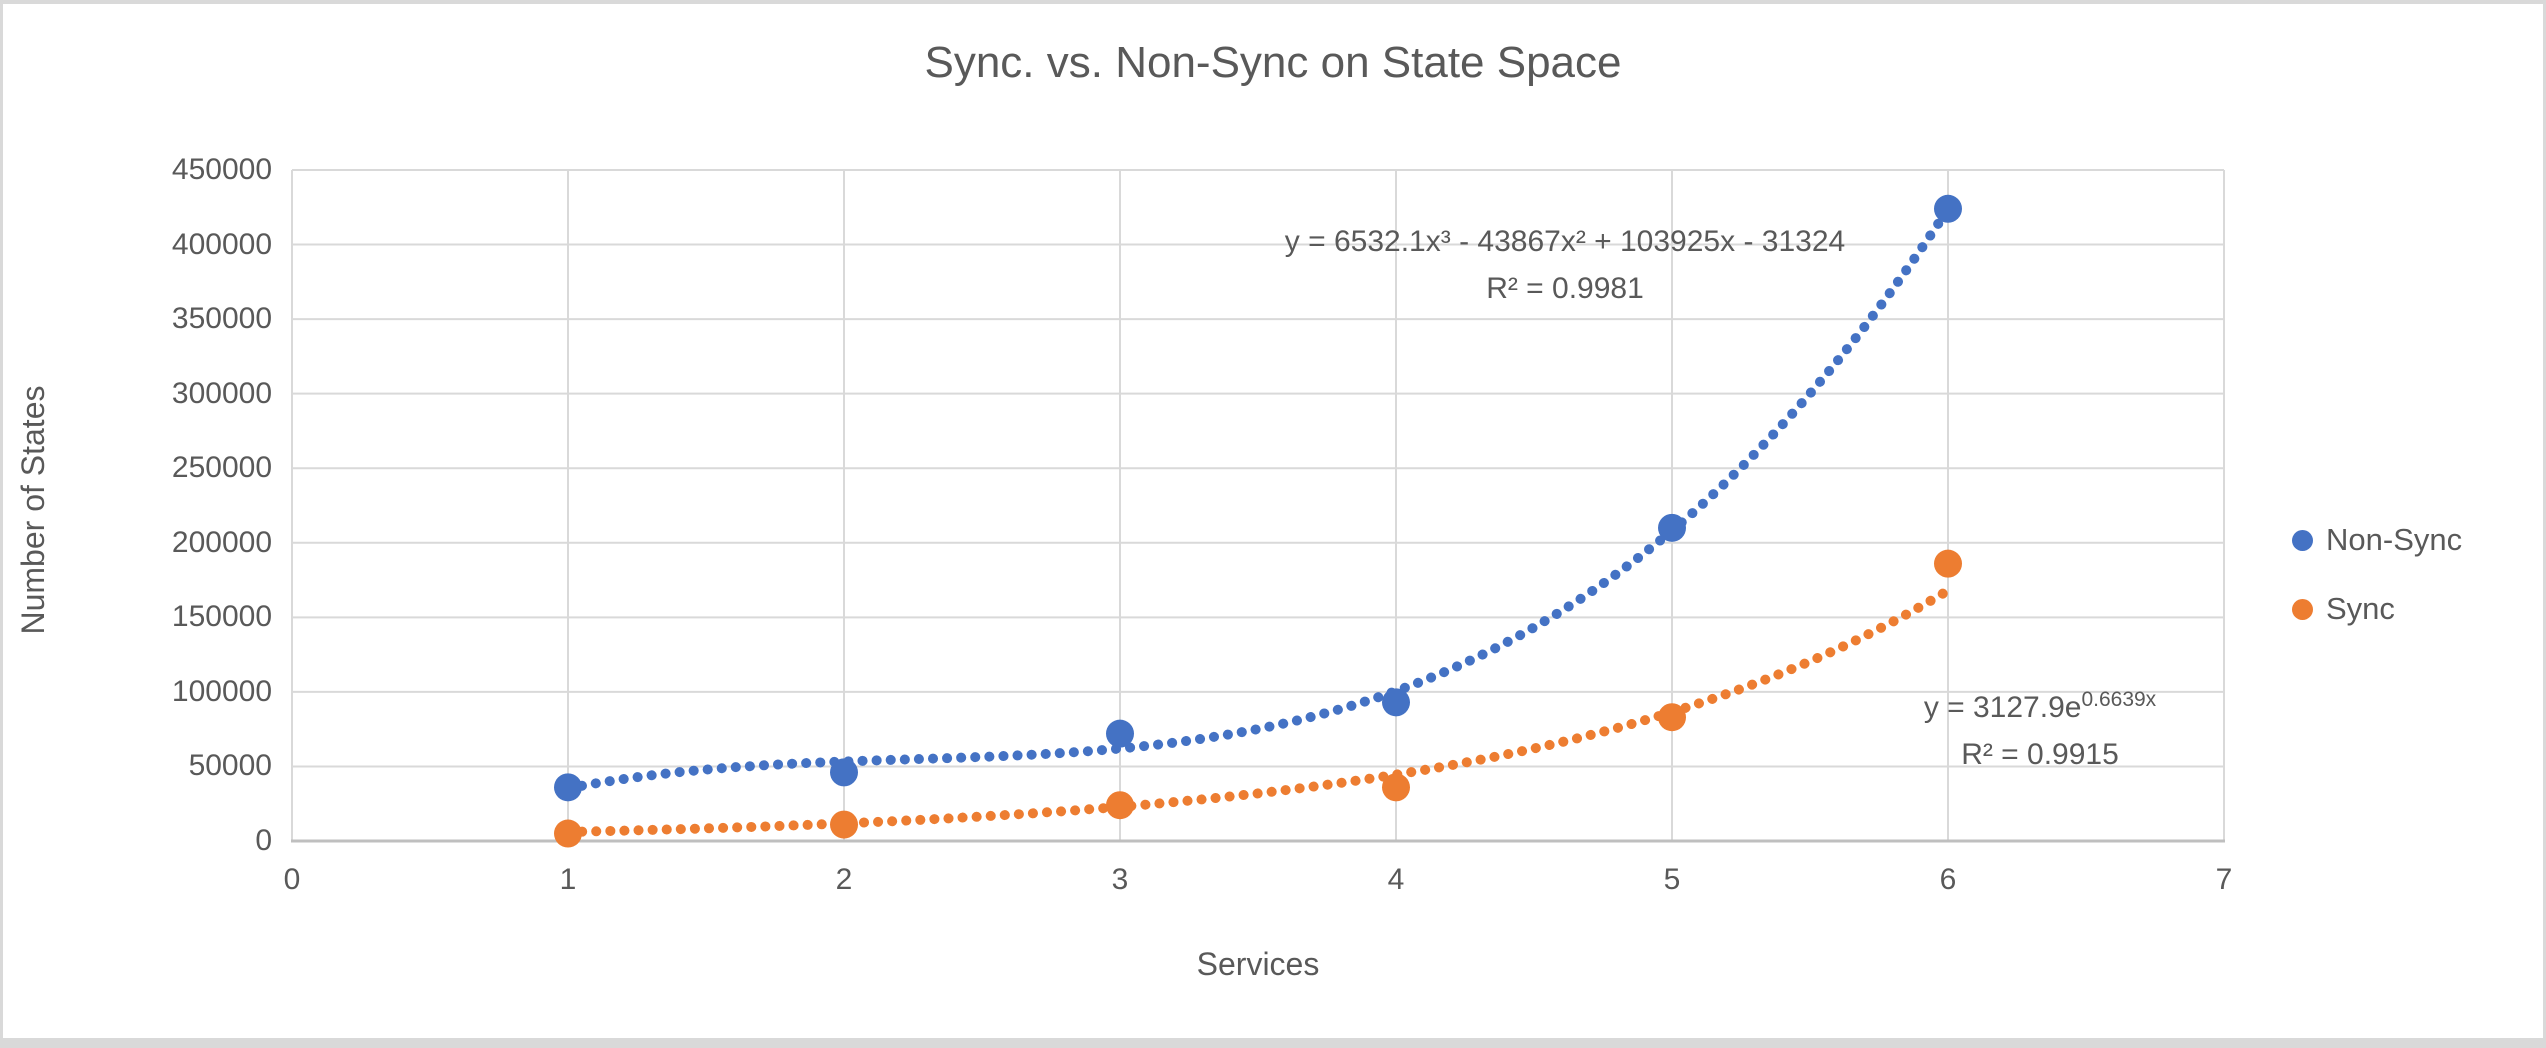  I want to click on canvas-border-top, so click(1273, 2).